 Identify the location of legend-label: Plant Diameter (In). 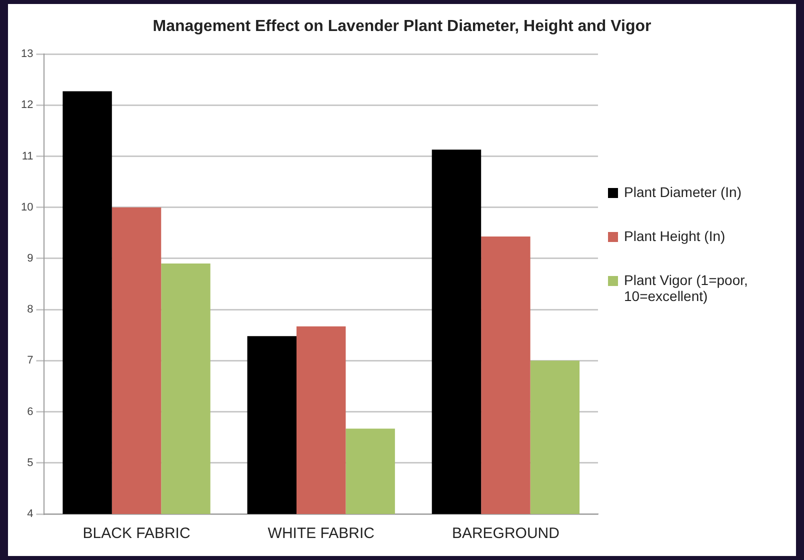
(683, 192).